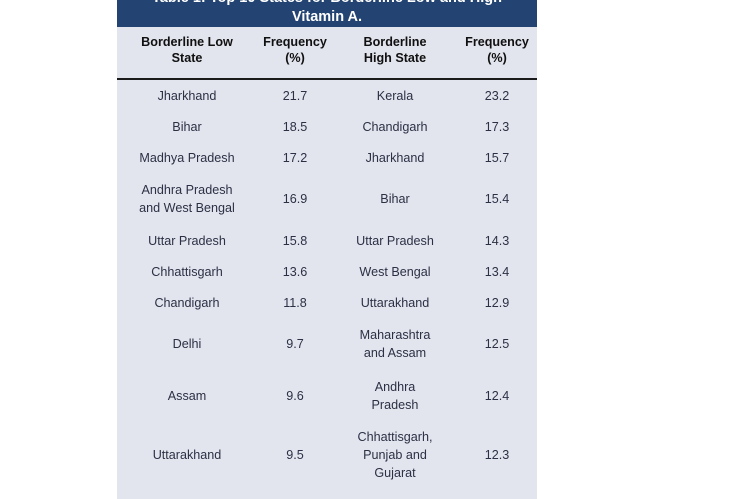  I want to click on cell-line: 9.6, so click(295, 396).